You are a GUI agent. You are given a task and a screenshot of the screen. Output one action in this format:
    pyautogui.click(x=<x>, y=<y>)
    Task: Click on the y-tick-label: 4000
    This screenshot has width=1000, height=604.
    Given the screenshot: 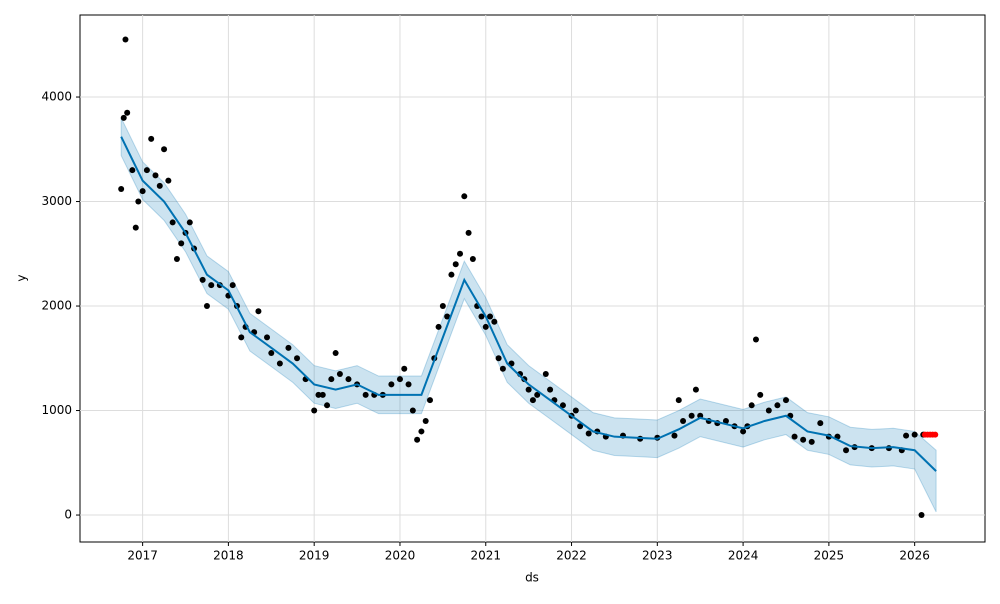 What is the action you would take?
    pyautogui.click(x=56, y=97)
    